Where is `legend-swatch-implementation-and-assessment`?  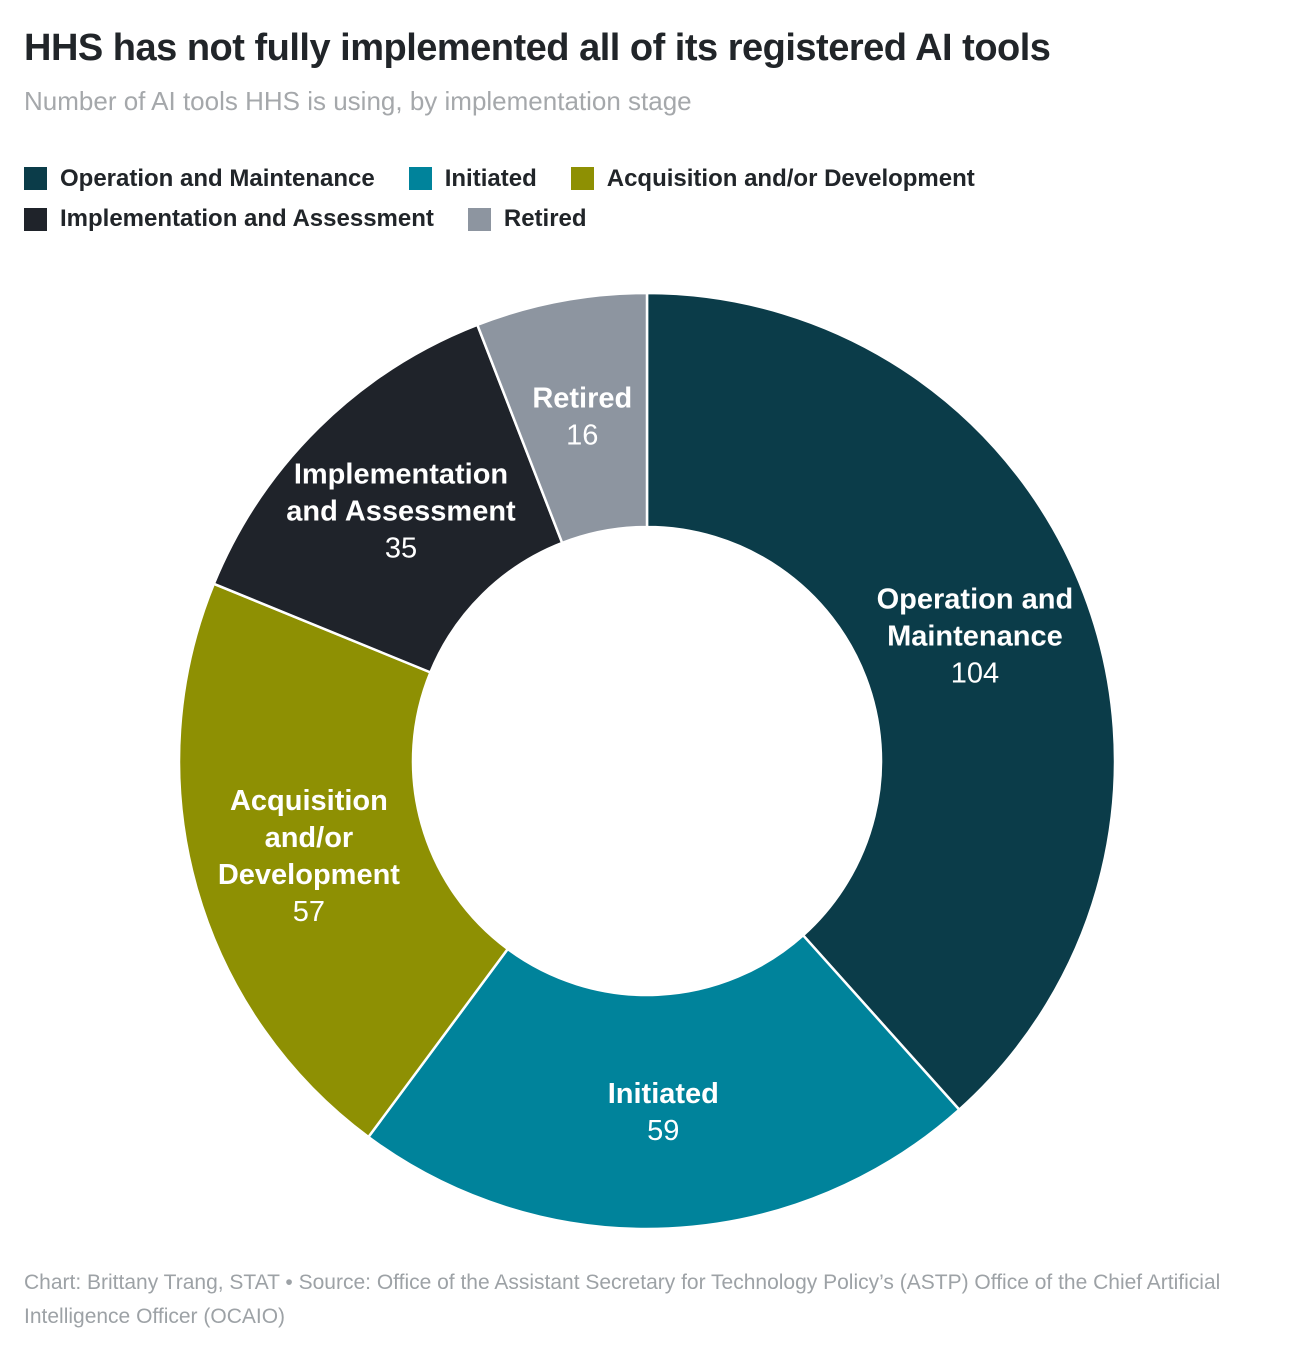
legend-swatch-implementation-and-assessment is located at coordinates (35, 219).